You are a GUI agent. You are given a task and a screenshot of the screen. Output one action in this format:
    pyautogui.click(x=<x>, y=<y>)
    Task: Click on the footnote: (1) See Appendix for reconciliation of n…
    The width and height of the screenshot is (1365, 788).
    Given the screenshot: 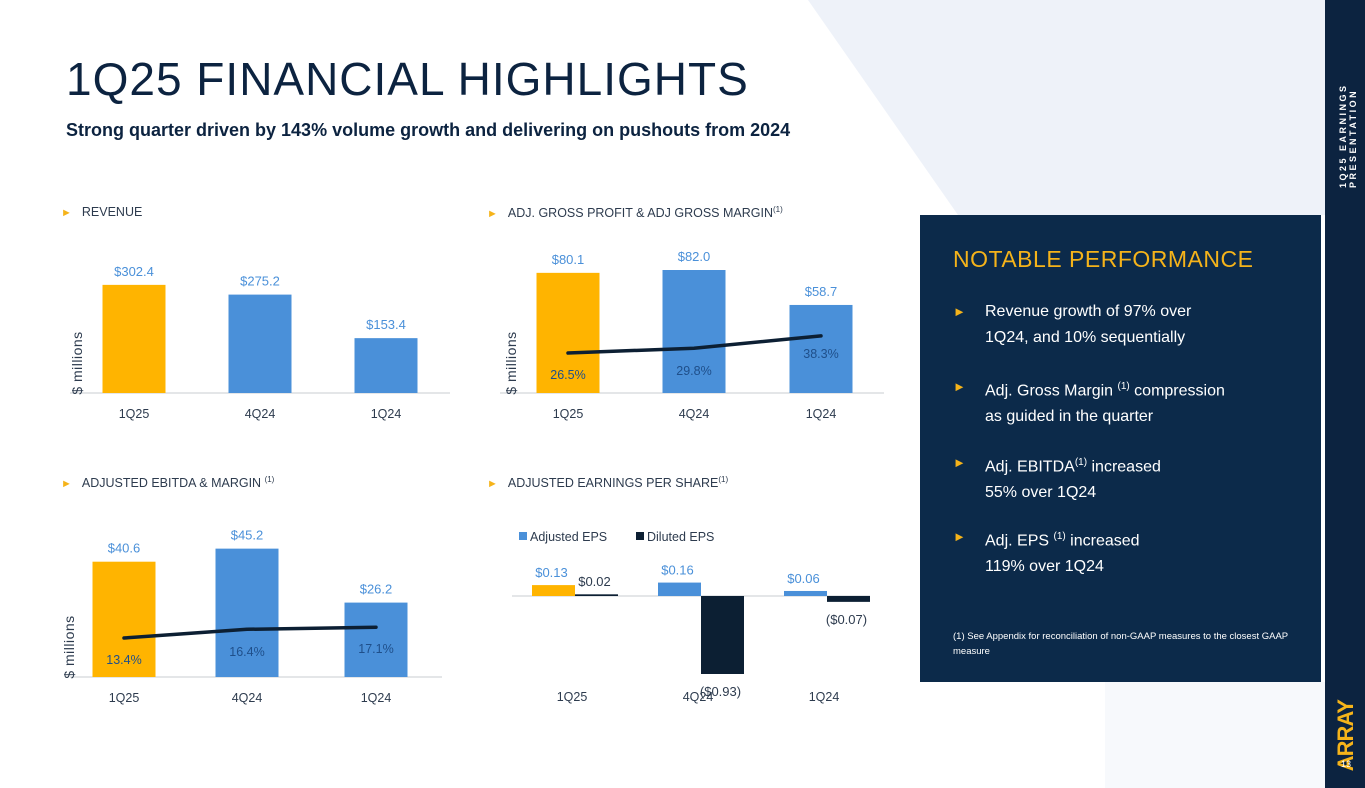 What is the action you would take?
    pyautogui.click(x=1120, y=644)
    